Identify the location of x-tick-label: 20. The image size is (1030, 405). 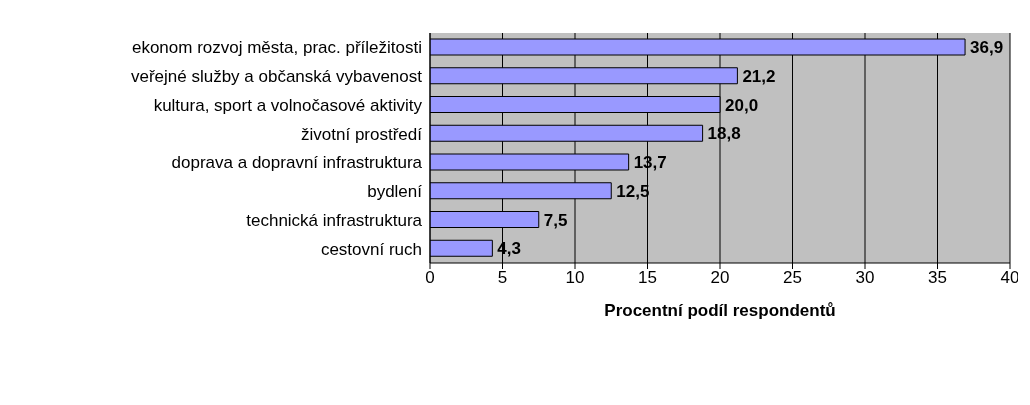
(720, 278).